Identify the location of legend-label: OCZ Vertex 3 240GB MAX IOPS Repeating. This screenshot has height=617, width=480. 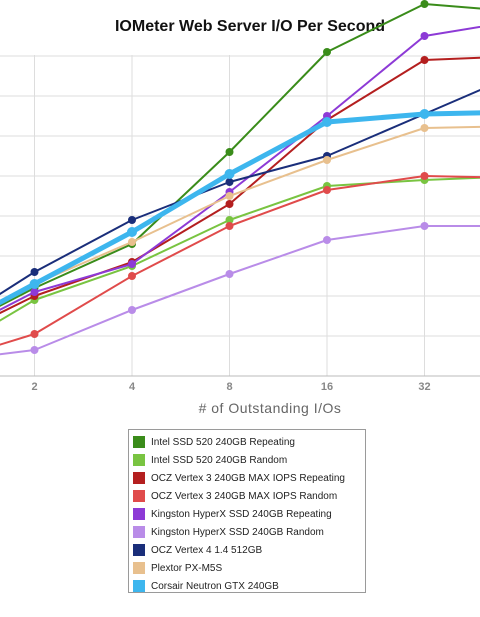
(248, 478).